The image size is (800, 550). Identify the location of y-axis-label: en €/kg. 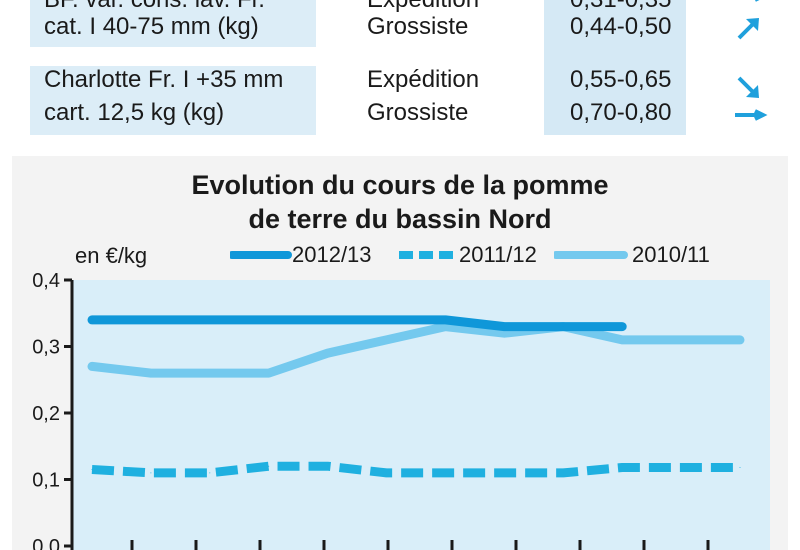
(111, 255).